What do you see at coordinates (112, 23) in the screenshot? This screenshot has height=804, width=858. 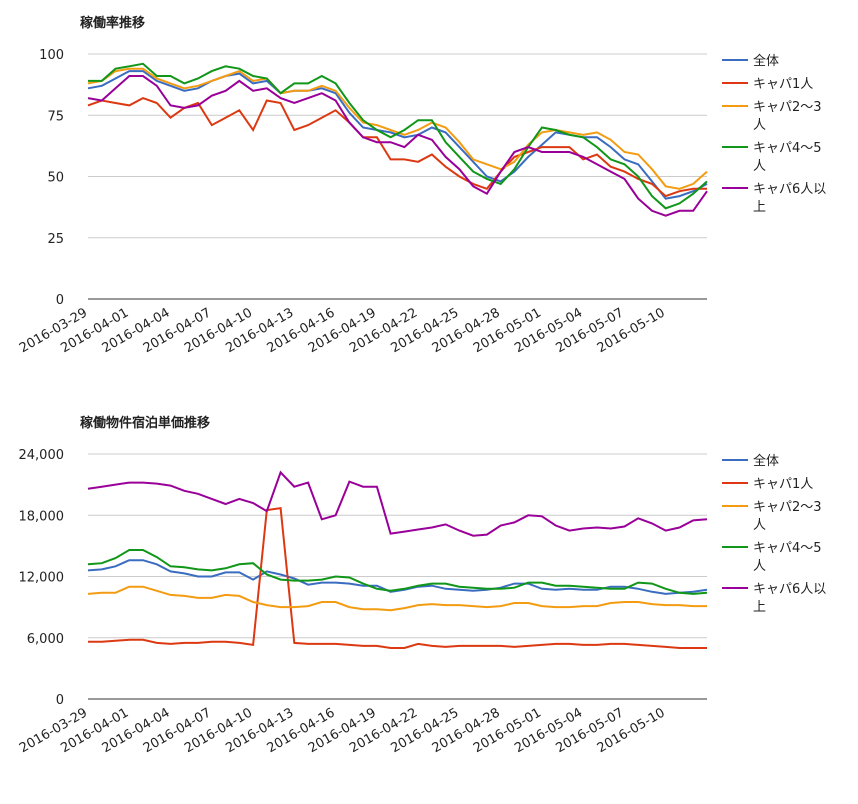 I see `chart-title: 稼働率推移` at bounding box center [112, 23].